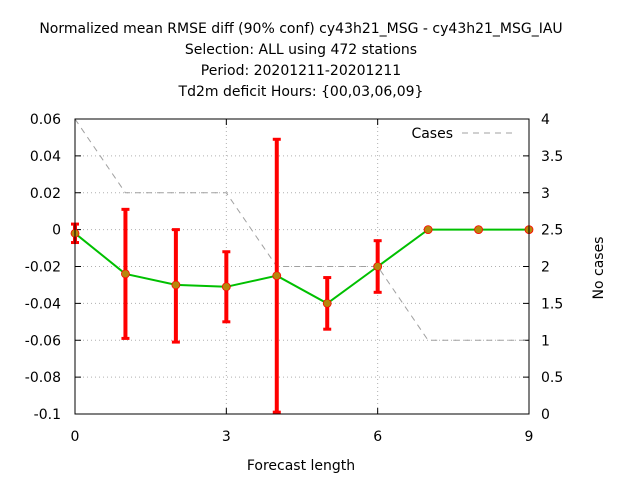 This screenshot has width=640, height=480. Describe the element at coordinates (461, 134) in the screenshot. I see `legend: Cases` at that location.